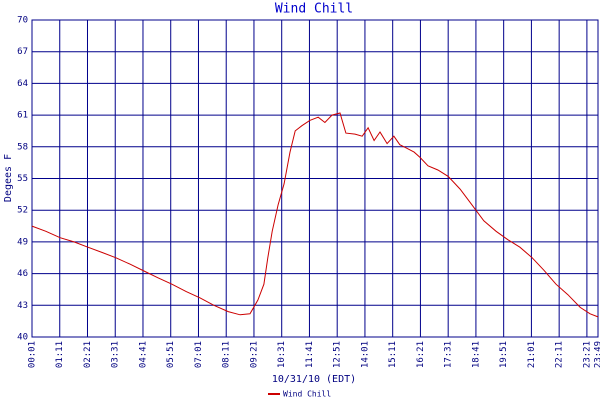 Image resolution: width=600 pixels, height=400 pixels. What do you see at coordinates (33, 354) in the screenshot?
I see `x-tick-label: 00:01` at bounding box center [33, 354].